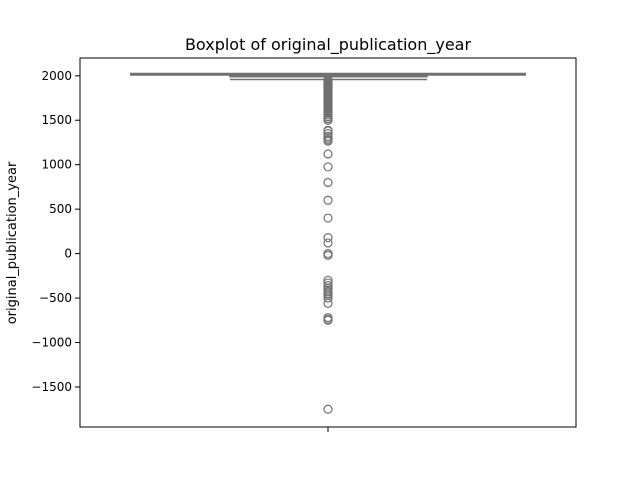 The height and width of the screenshot is (484, 640). Describe the element at coordinates (51, 343) in the screenshot. I see `y-tick-label: −1000` at that location.